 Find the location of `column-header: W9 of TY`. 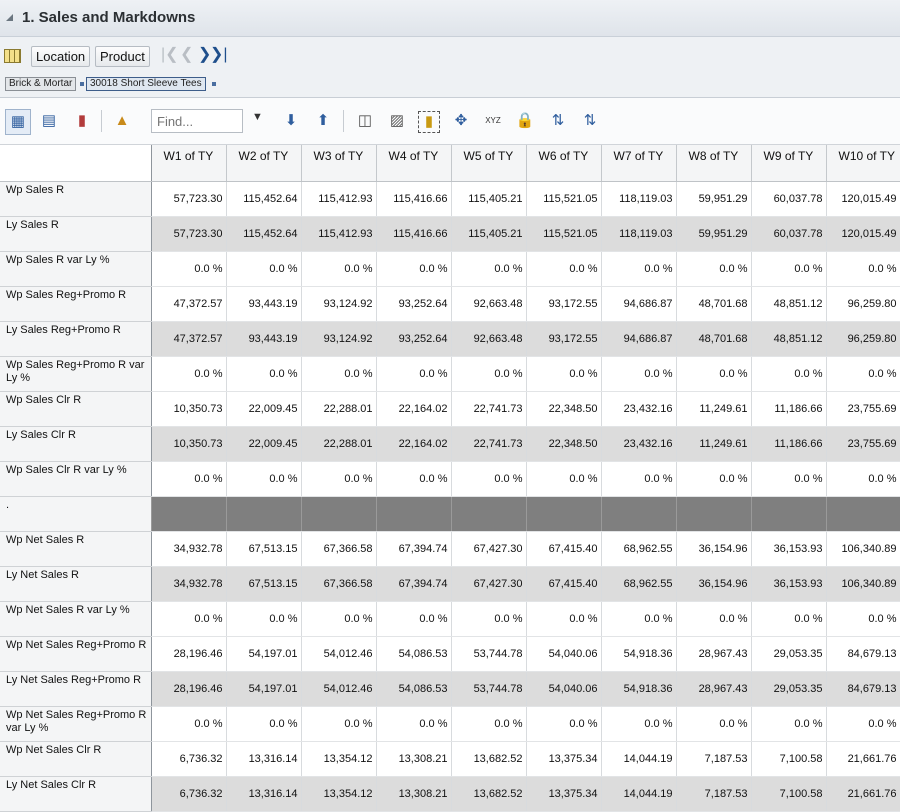

column-header: W9 of TY is located at coordinates (789, 163).